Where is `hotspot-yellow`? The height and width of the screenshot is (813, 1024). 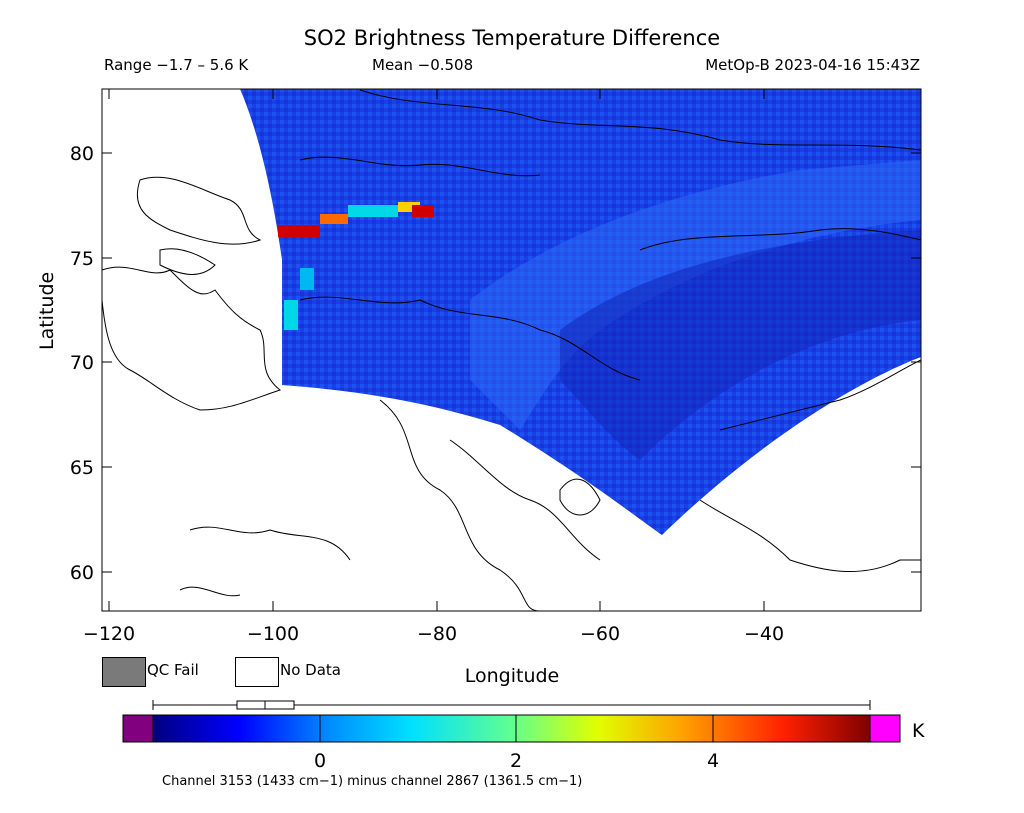
hotspot-yellow is located at coordinates (409, 207).